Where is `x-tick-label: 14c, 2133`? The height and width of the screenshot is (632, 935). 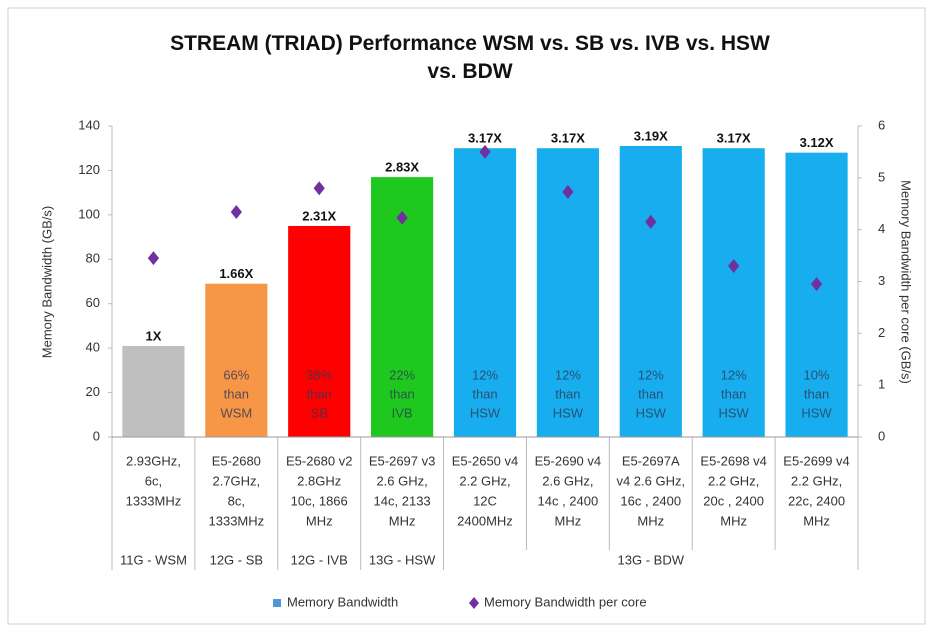
x-tick-label: 14c, 2133 is located at coordinates (402, 500).